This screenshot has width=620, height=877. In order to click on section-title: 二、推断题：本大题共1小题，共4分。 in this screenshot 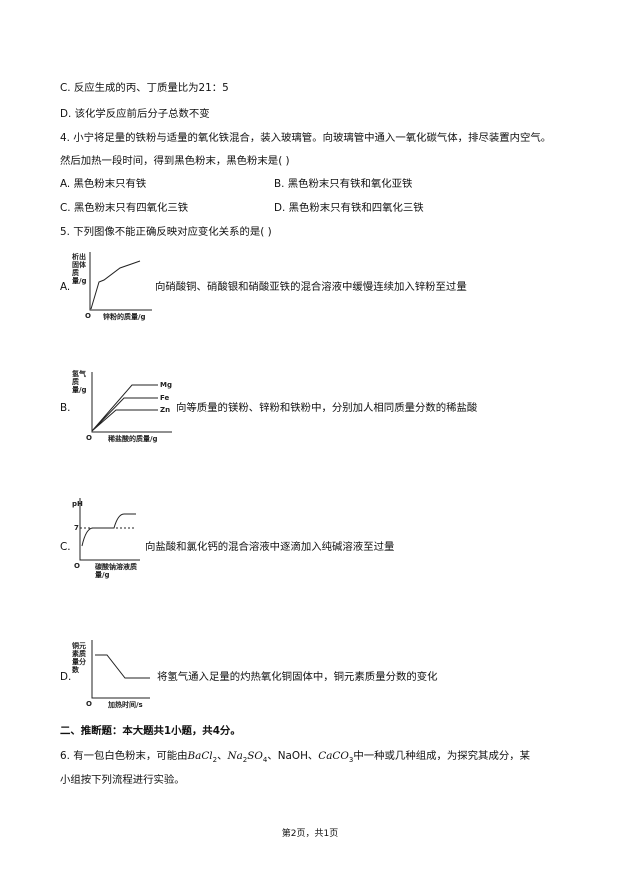, I will do `click(150, 731)`.